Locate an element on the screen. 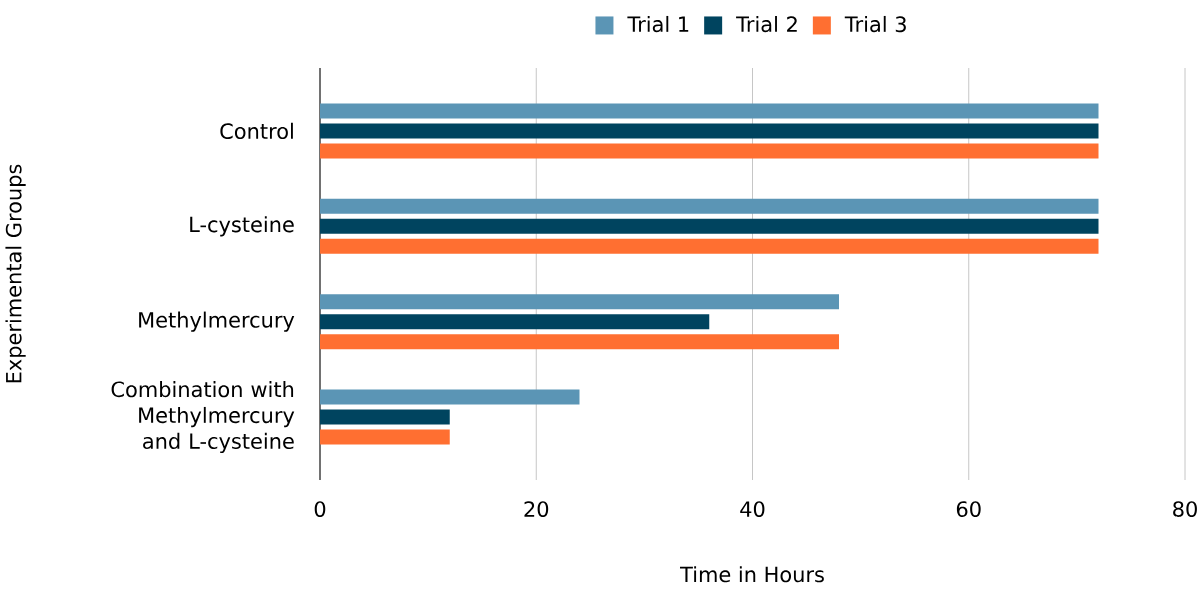  x-tick-label: 60 is located at coordinates (968, 509).